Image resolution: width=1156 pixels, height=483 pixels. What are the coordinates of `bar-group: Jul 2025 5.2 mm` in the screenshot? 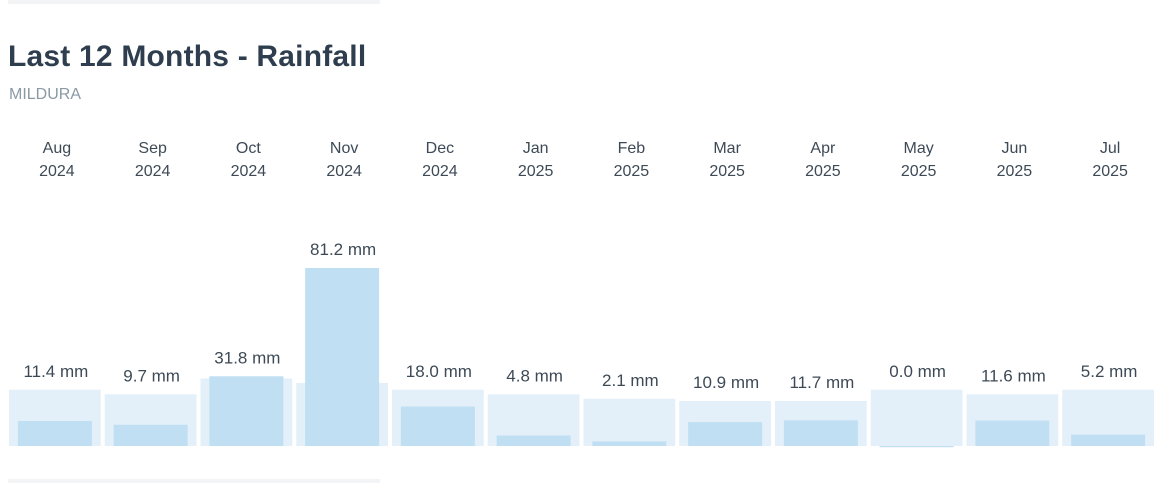 It's located at (1108, 293).